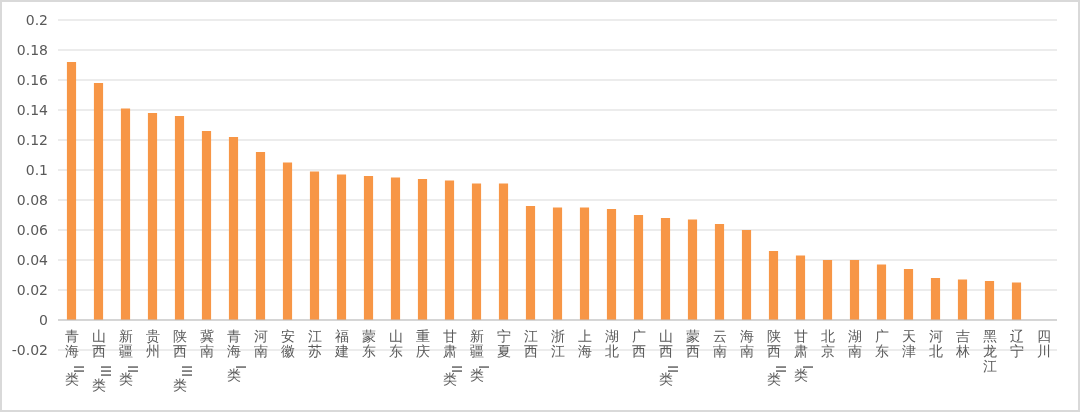  Describe the element at coordinates (184, 360) in the screenshot. I see `x-tick-label: 陕西III类` at that location.